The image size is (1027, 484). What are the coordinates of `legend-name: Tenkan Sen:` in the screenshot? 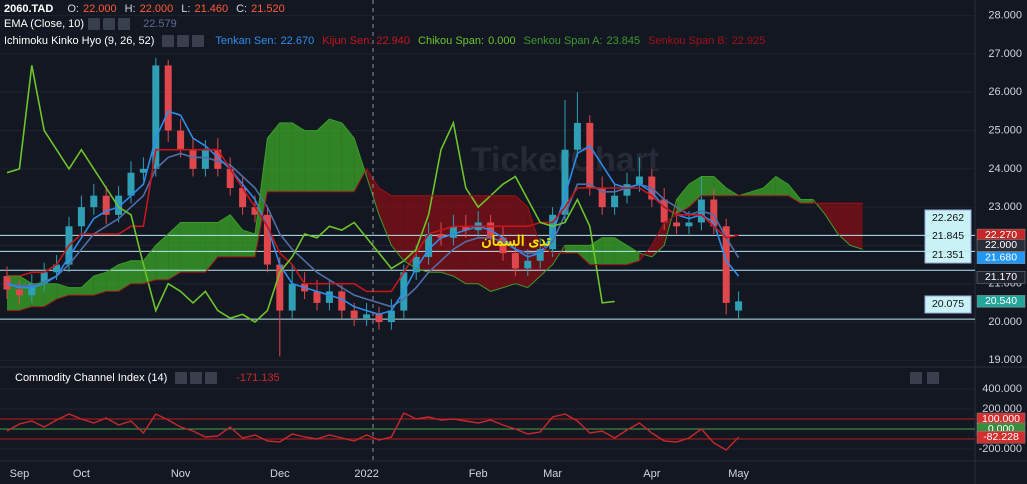 It's located at (246, 41).